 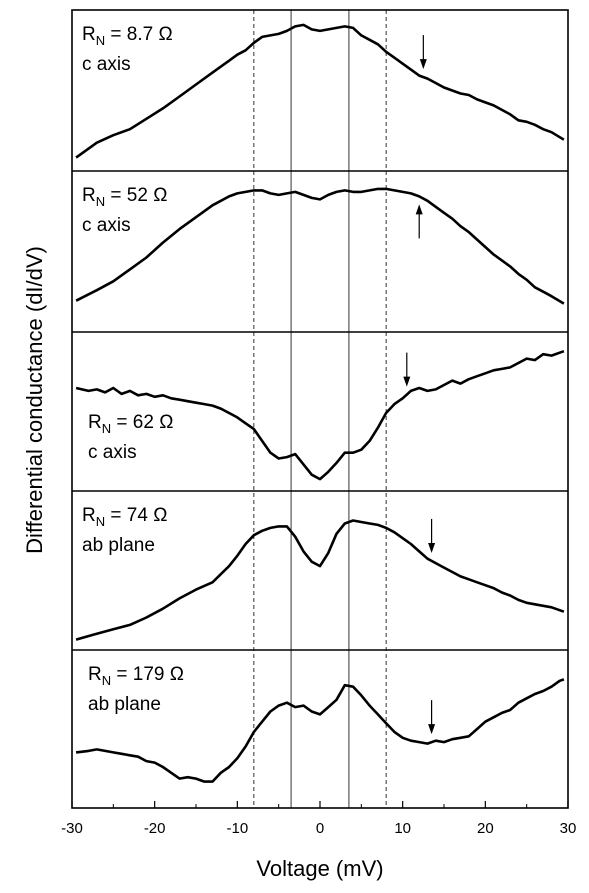 I want to click on rn-value: = 62 Ω, so click(x=142, y=422).